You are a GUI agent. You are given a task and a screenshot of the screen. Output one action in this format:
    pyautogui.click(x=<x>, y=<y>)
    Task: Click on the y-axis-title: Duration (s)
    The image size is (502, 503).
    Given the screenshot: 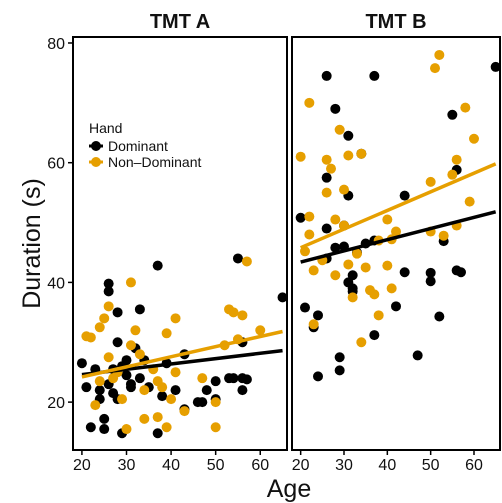 What is the action you would take?
    pyautogui.click(x=32, y=243)
    